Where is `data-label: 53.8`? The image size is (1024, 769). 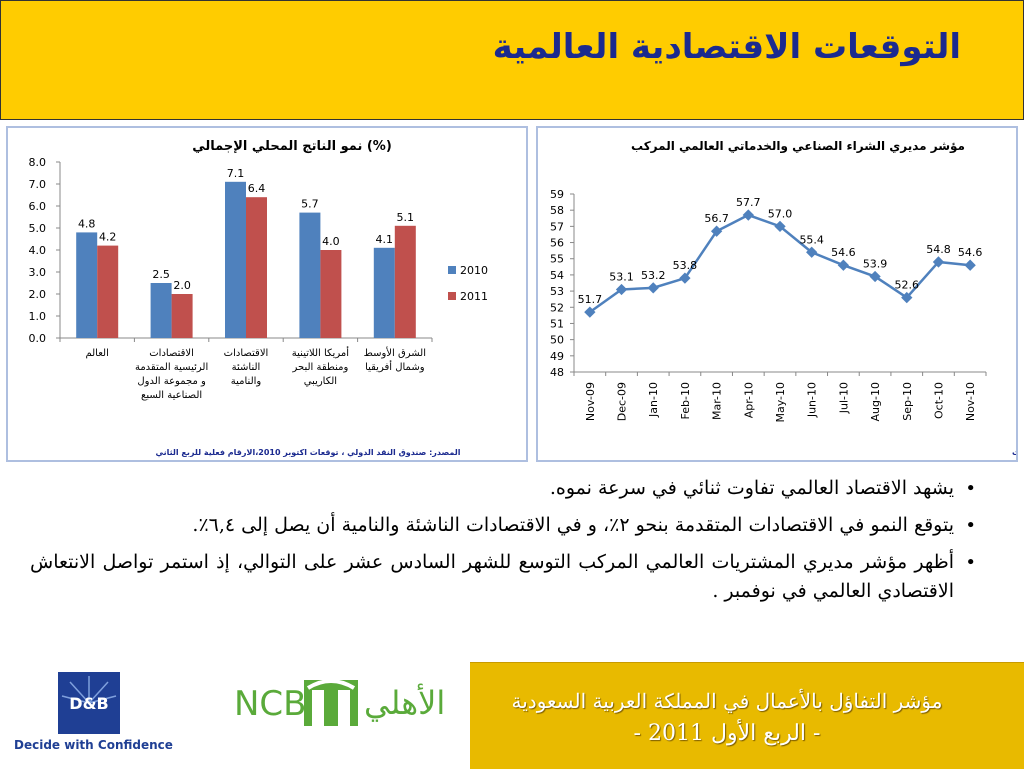 data-label: 53.8 is located at coordinates (685, 265).